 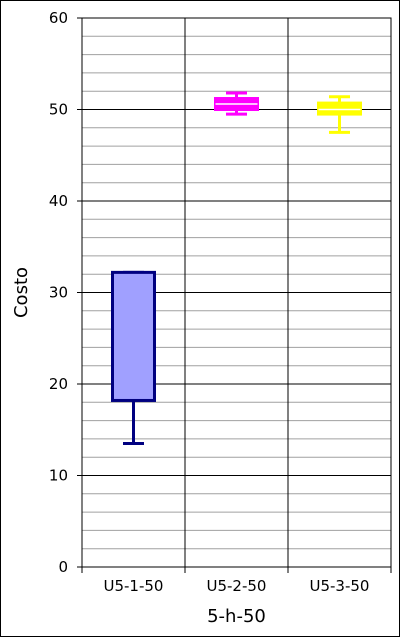 I want to click on y-tick-label: 60, so click(x=58, y=18).